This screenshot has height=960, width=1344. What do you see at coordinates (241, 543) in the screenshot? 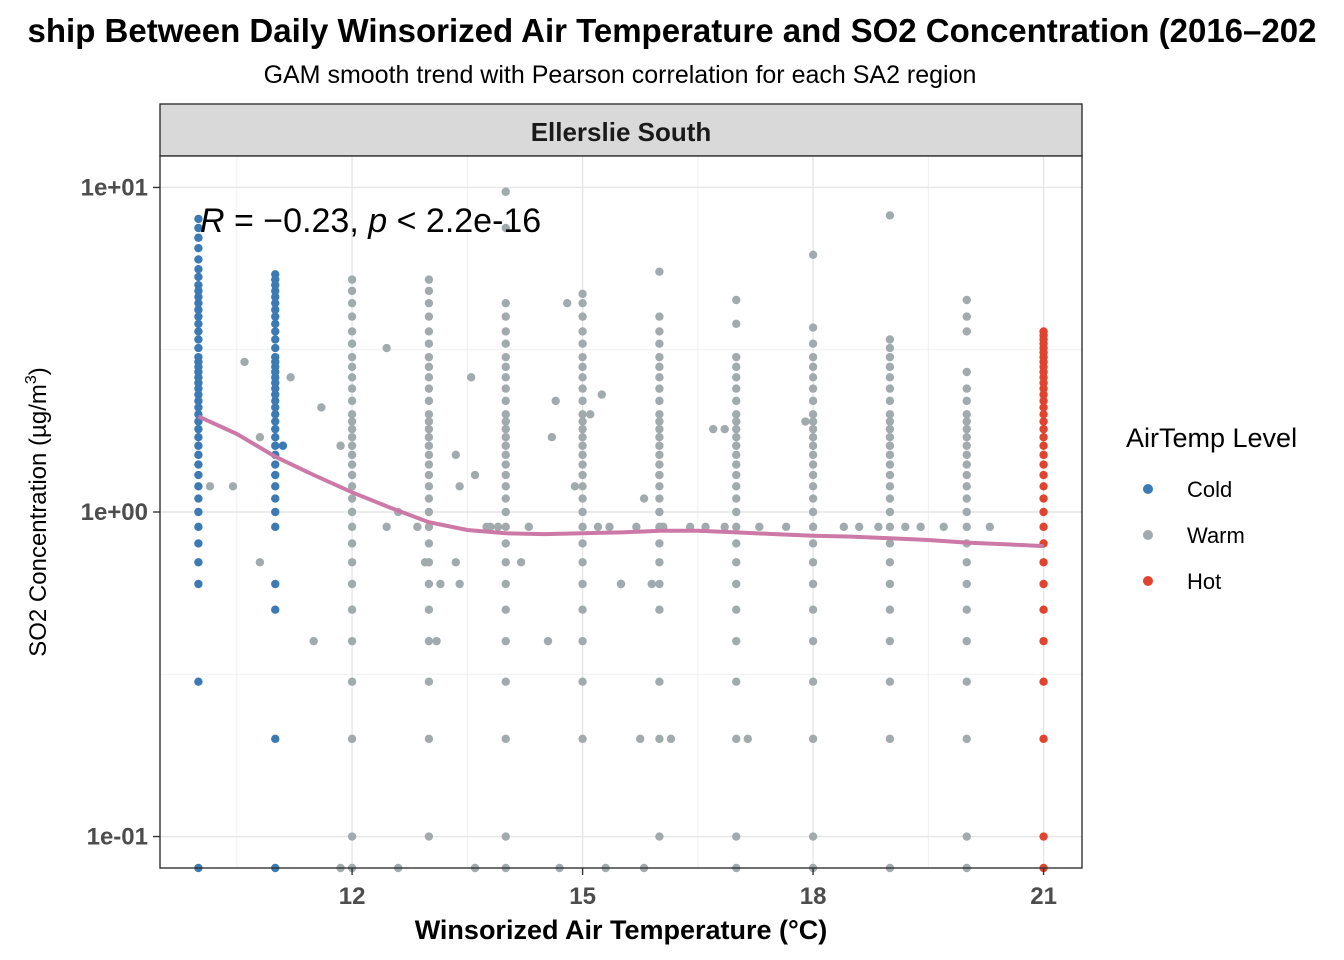
I see `series-cold` at bounding box center [241, 543].